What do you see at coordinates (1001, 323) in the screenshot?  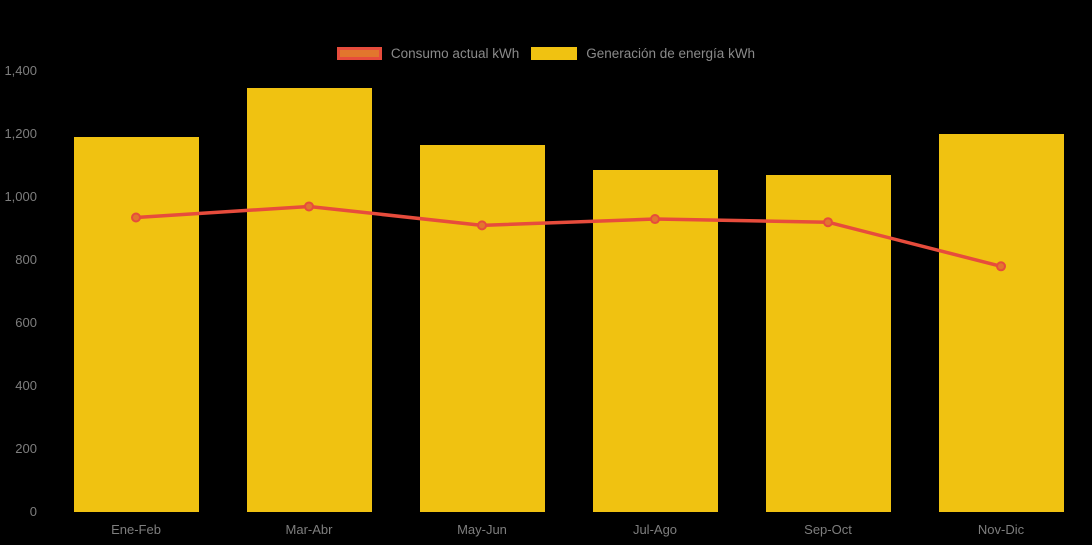 I see `bar-nov-dic` at bounding box center [1001, 323].